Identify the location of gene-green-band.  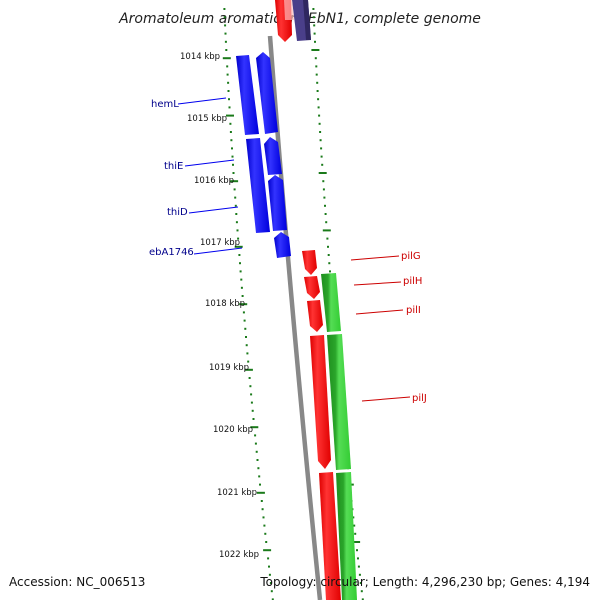
(339, 436).